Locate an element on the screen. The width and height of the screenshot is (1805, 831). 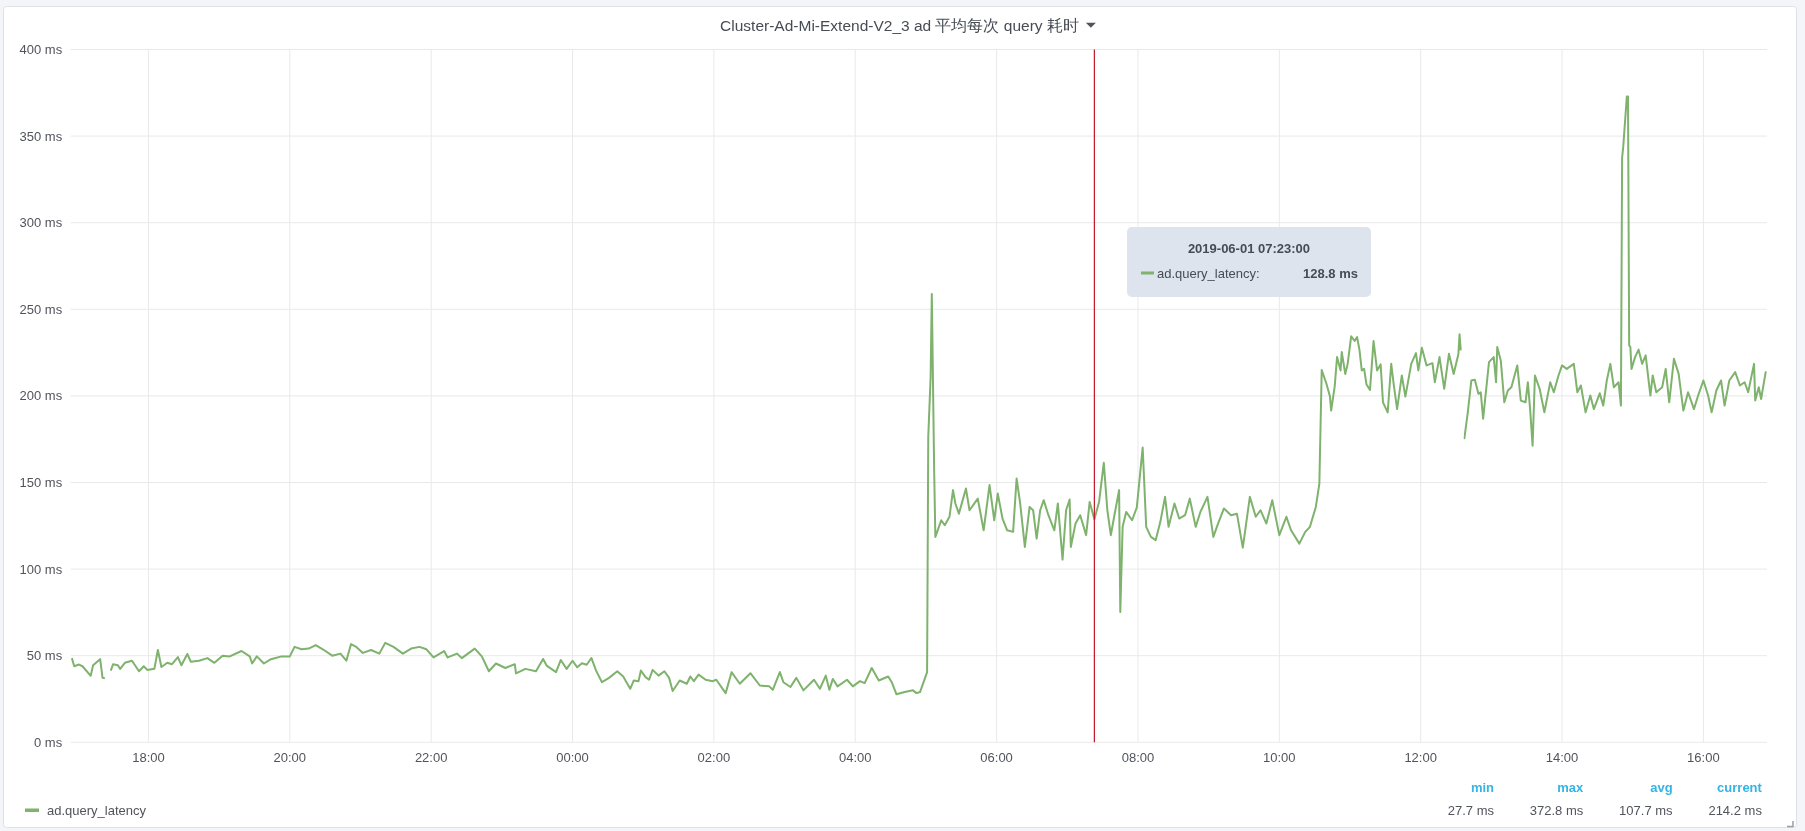
y-tick-label: 0 ms is located at coordinates (48, 742).